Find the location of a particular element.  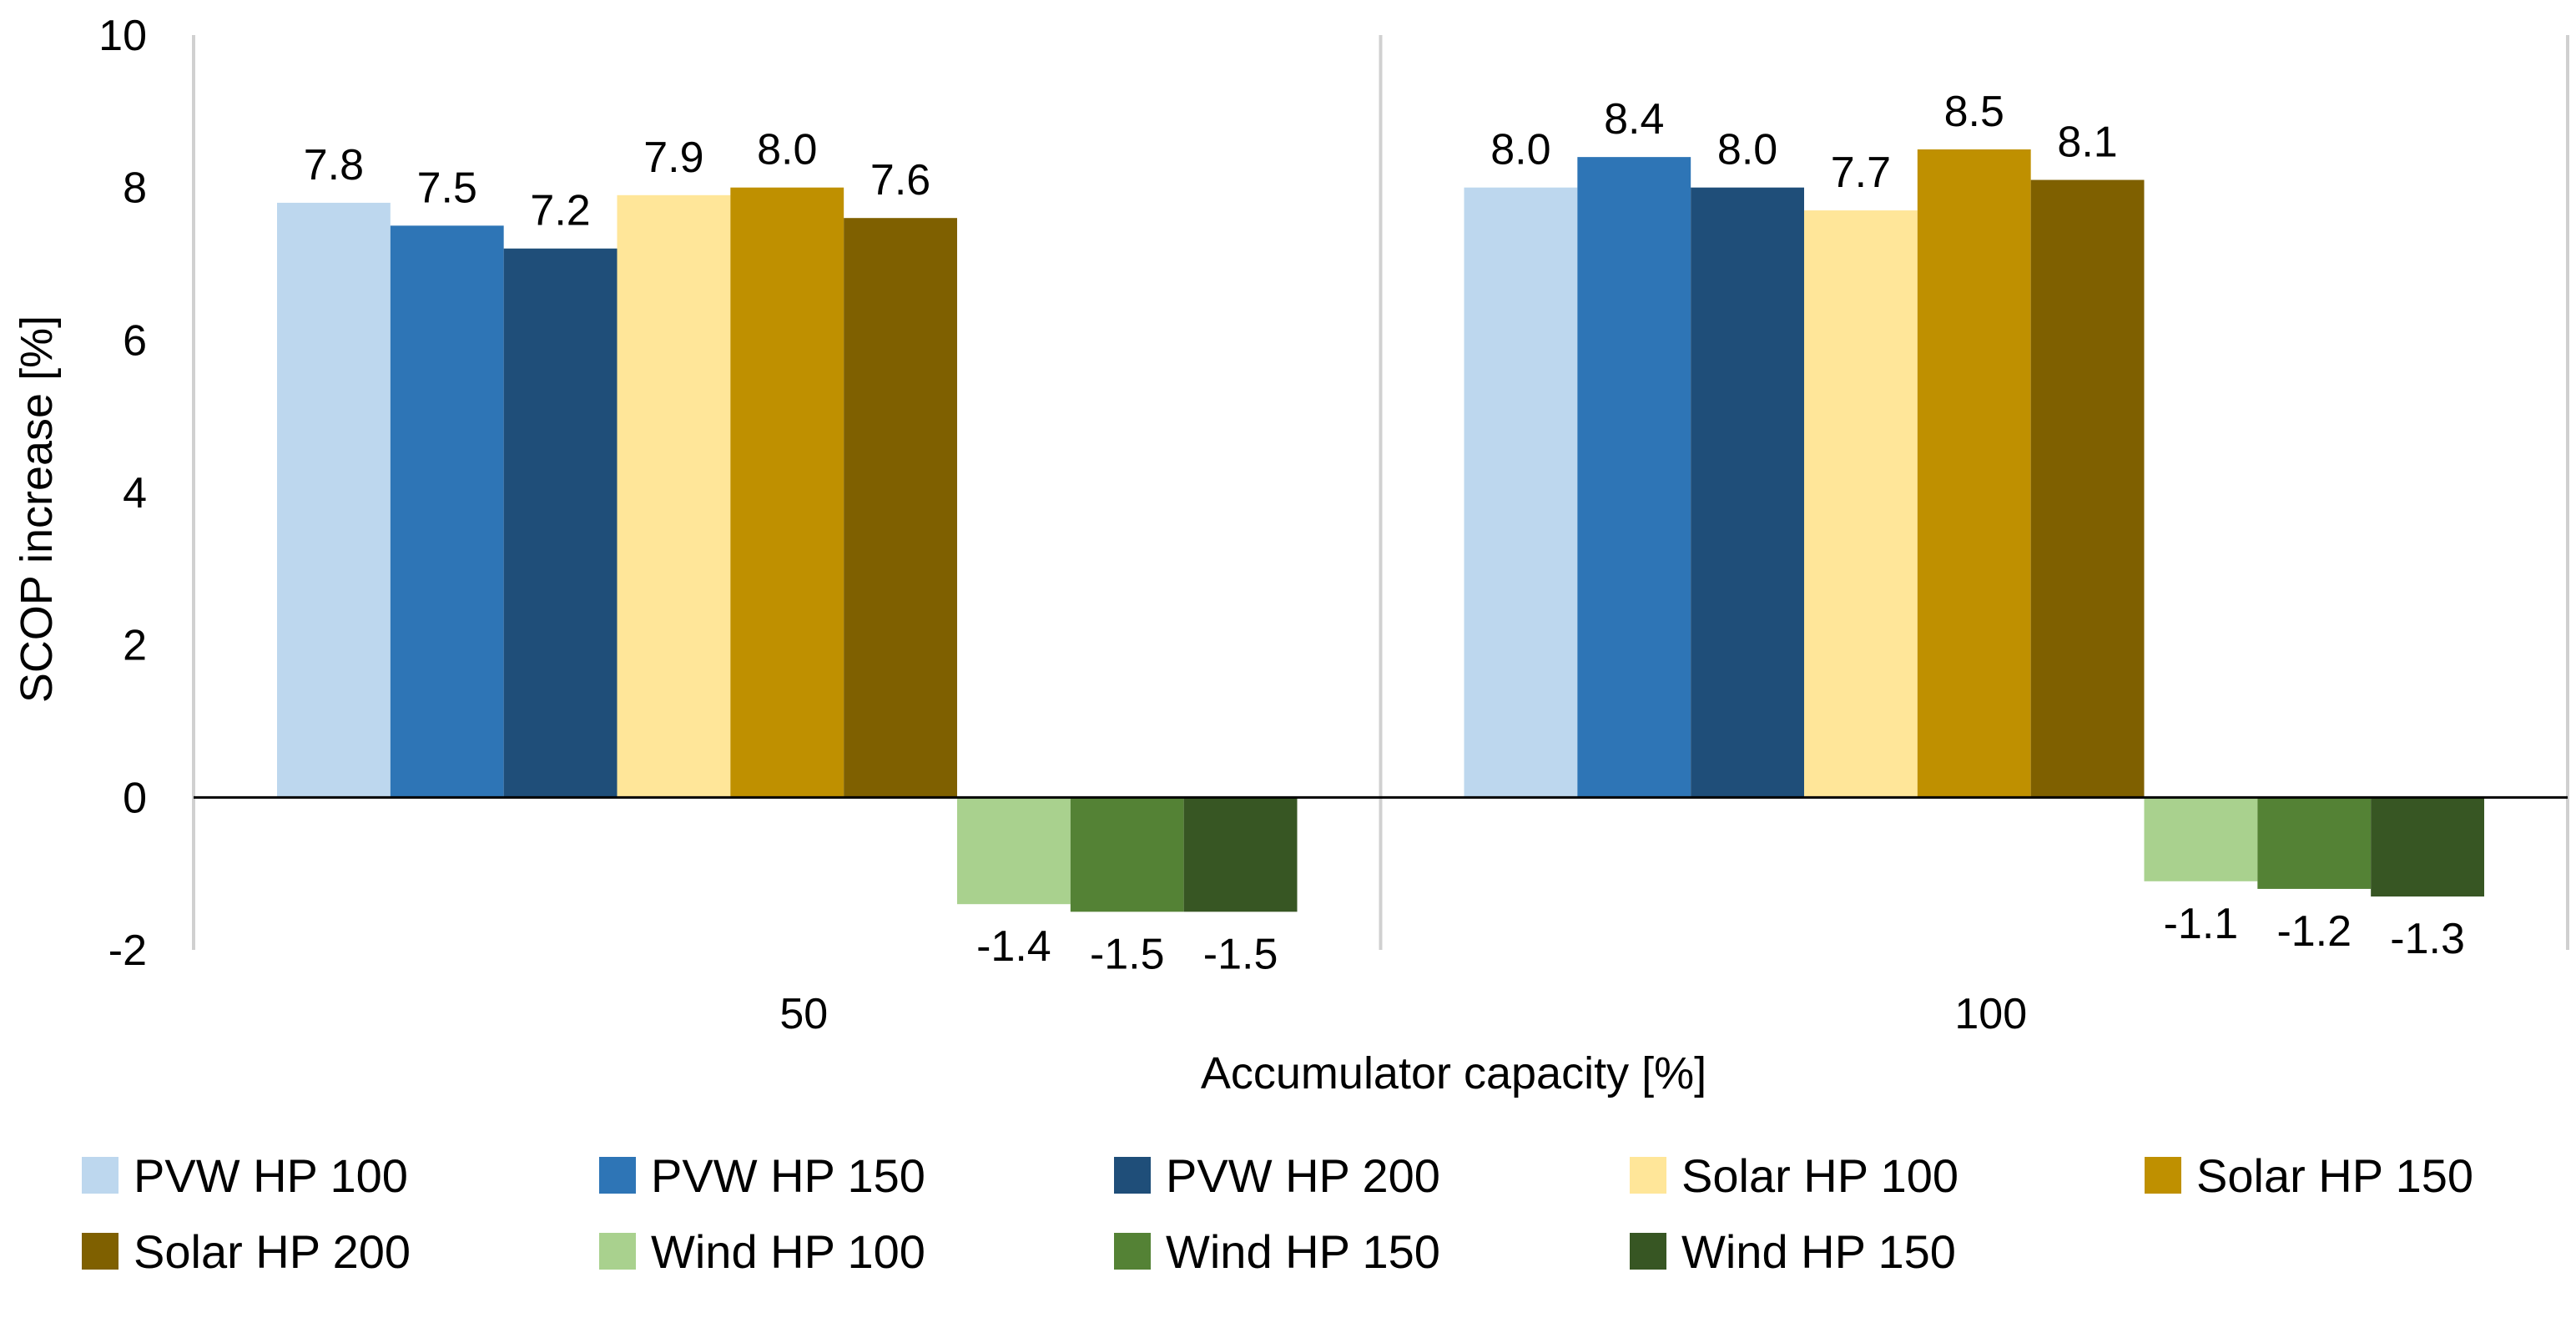

data-label: 7.5 is located at coordinates (447, 188).